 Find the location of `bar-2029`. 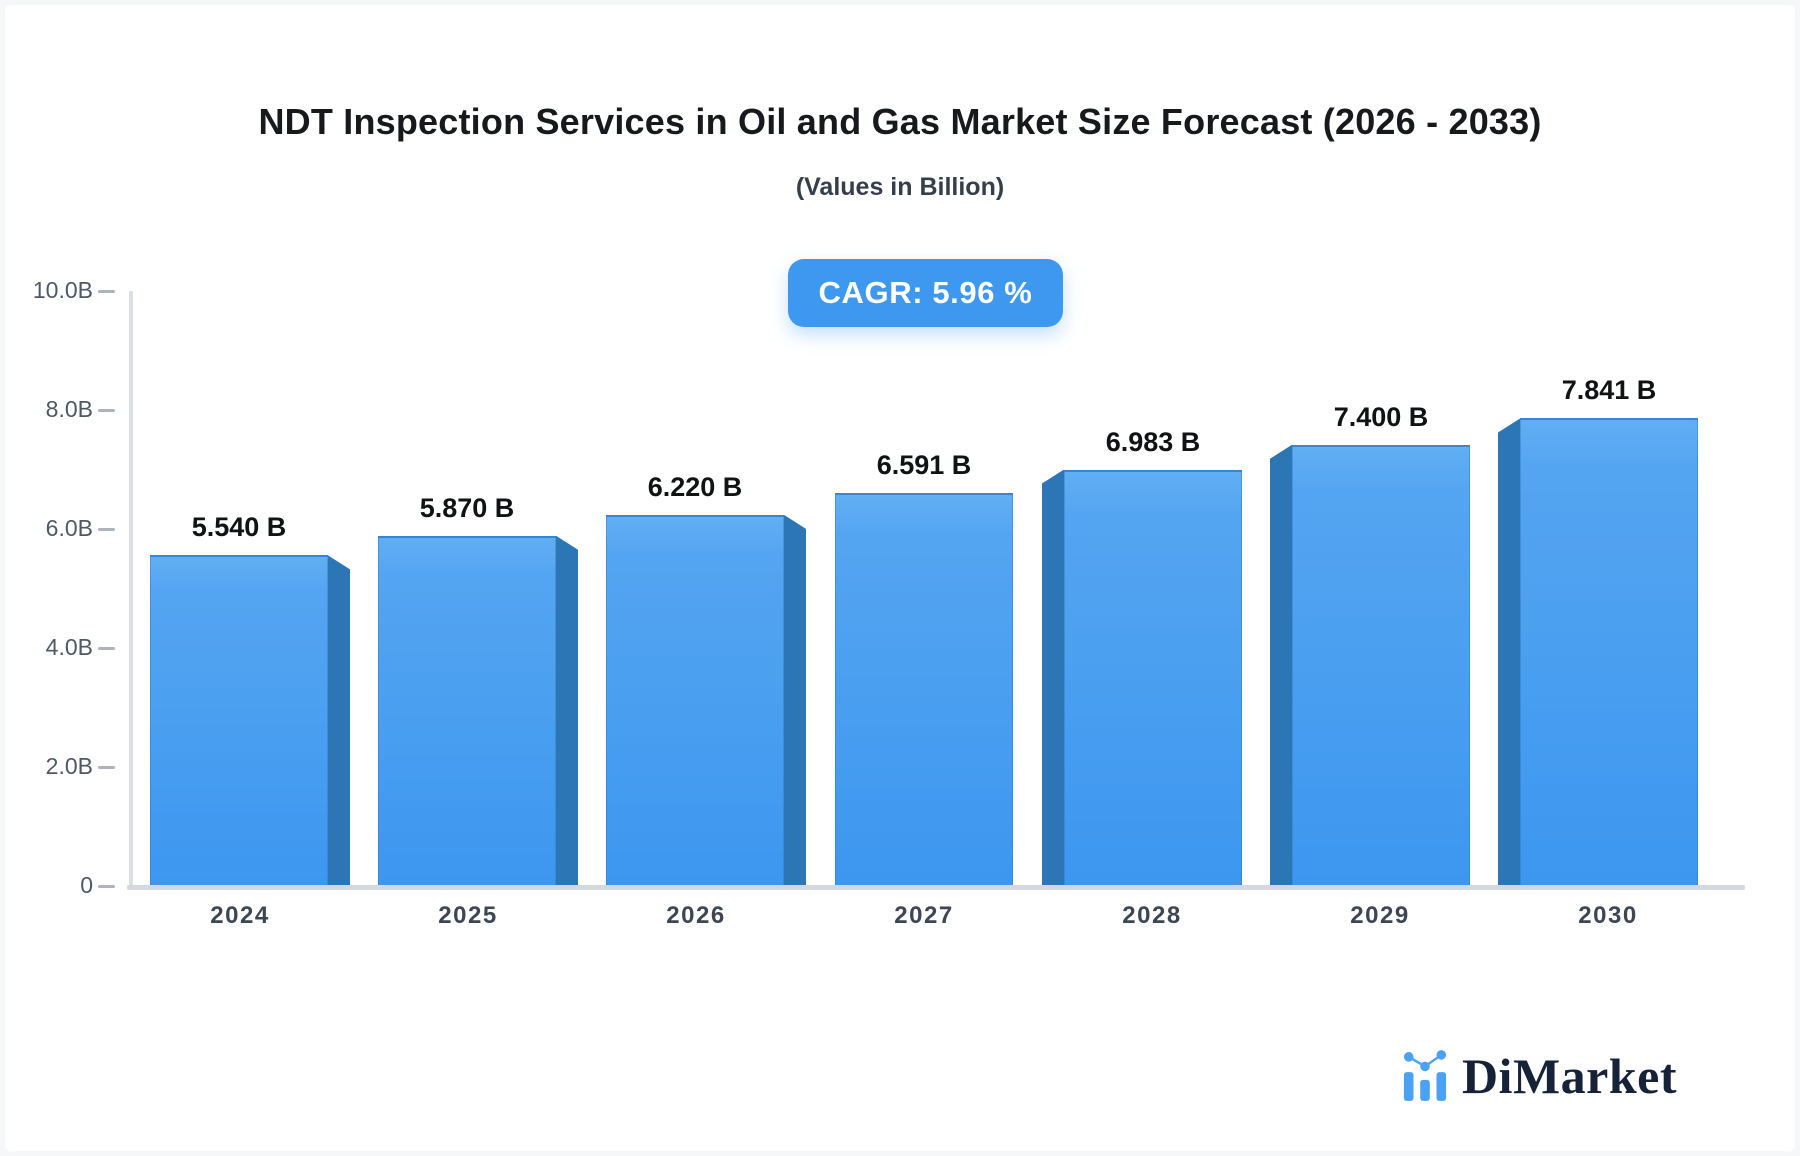

bar-2029 is located at coordinates (1381, 664).